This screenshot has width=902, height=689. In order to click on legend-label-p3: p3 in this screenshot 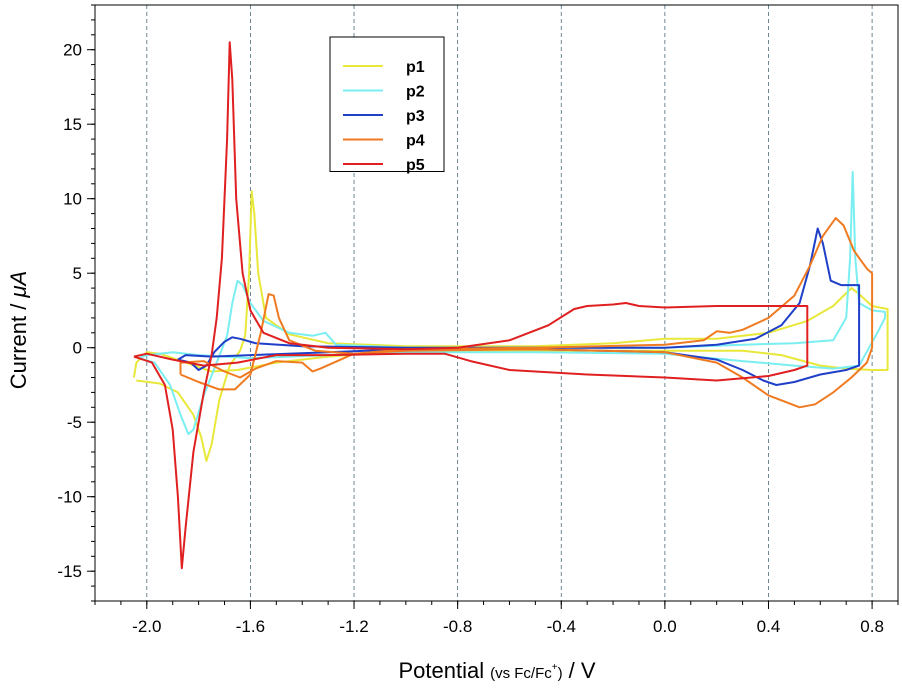, I will do `click(415, 116)`.